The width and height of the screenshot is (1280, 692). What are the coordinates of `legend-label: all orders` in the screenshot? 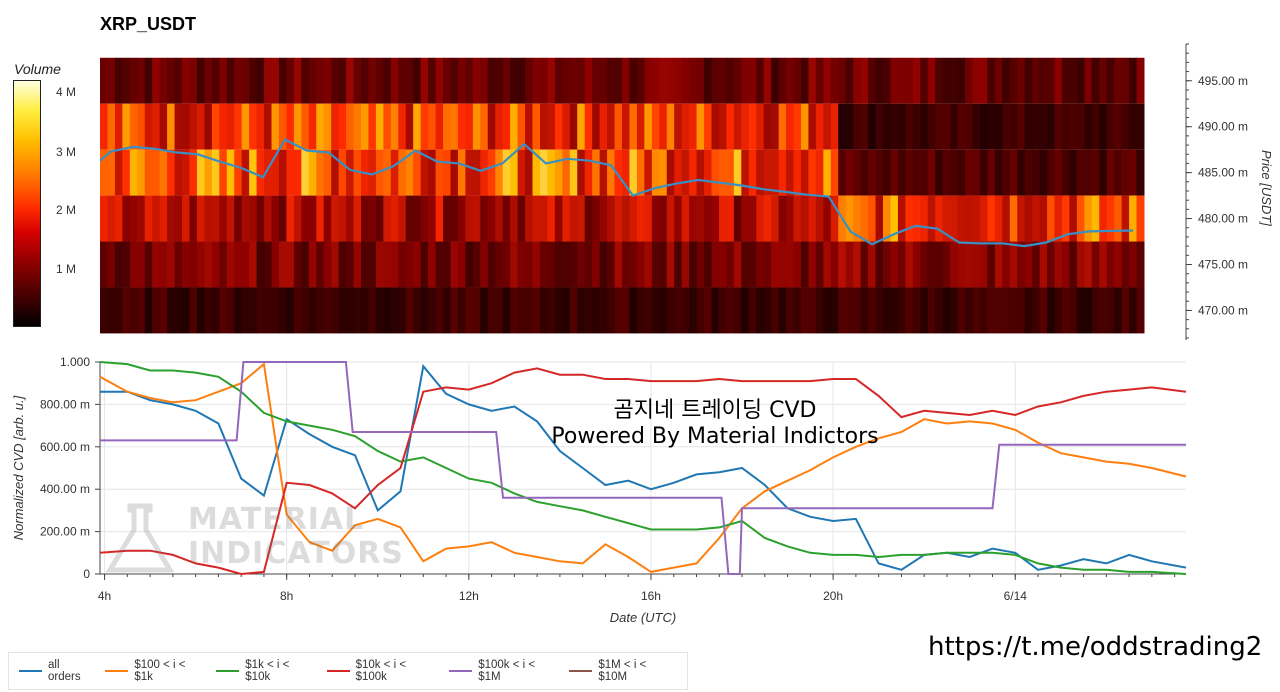 It's located at (64, 671).